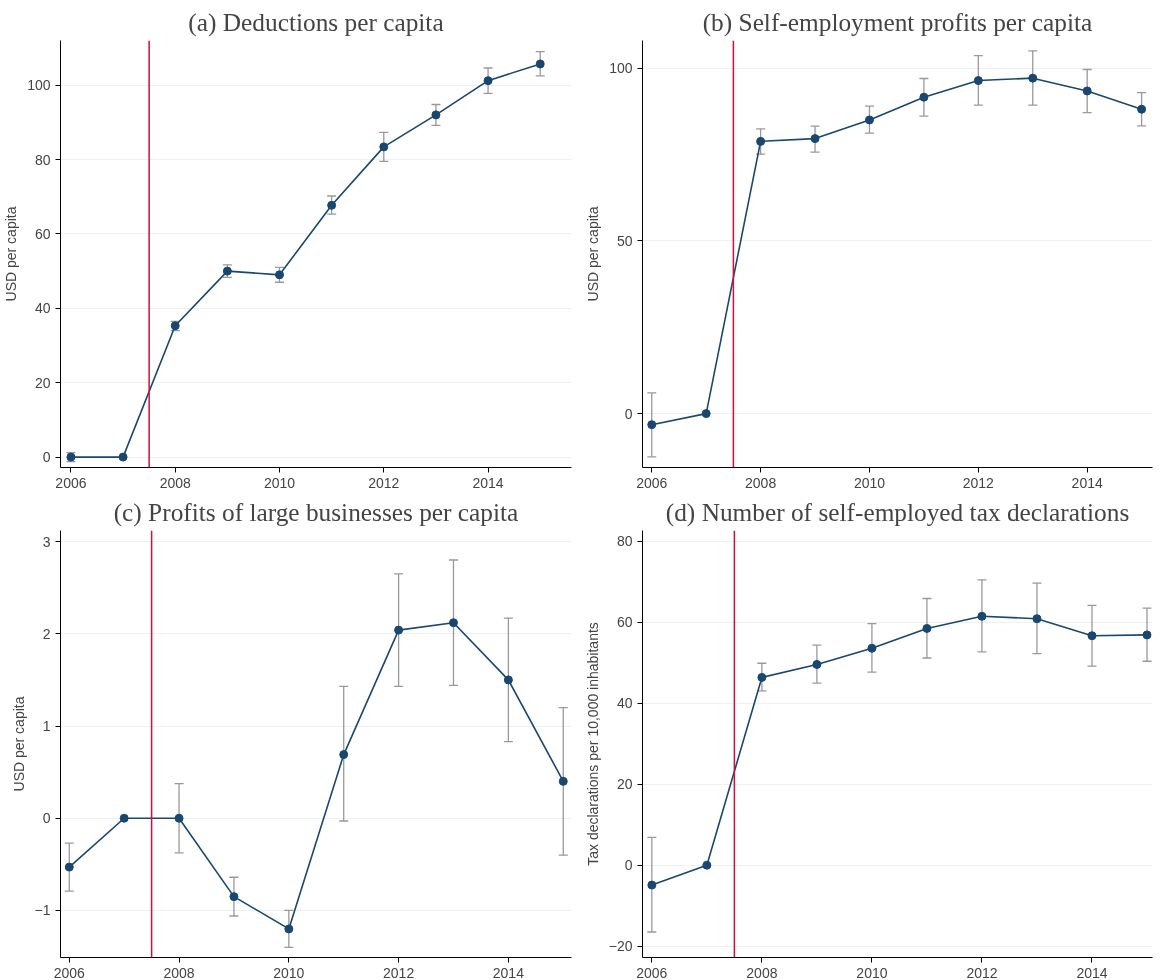 This screenshot has width=1162, height=980. I want to click on y-axis-title: Tax declarations per 10,000 inhabitants, so click(592, 744).